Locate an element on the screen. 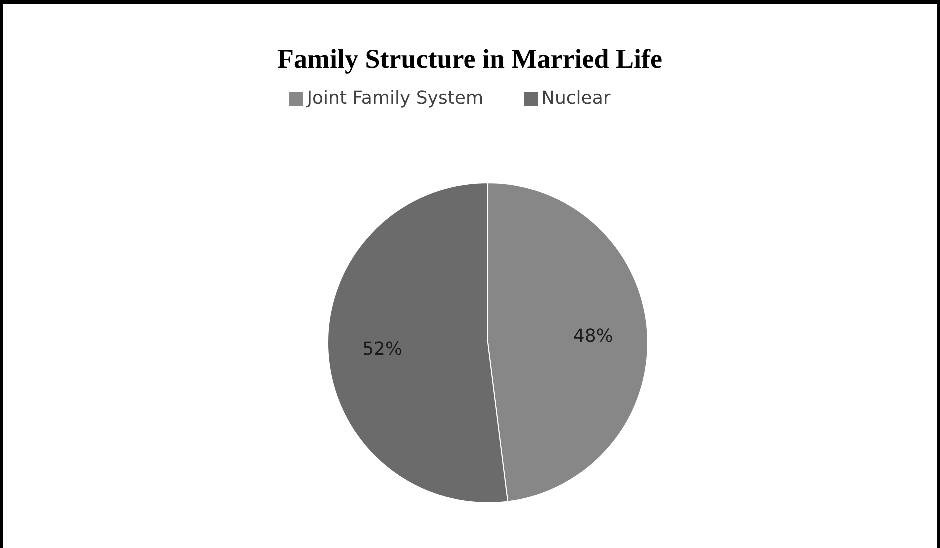 The height and width of the screenshot is (548, 940). legend-label: Joint Family System is located at coordinates (395, 98).